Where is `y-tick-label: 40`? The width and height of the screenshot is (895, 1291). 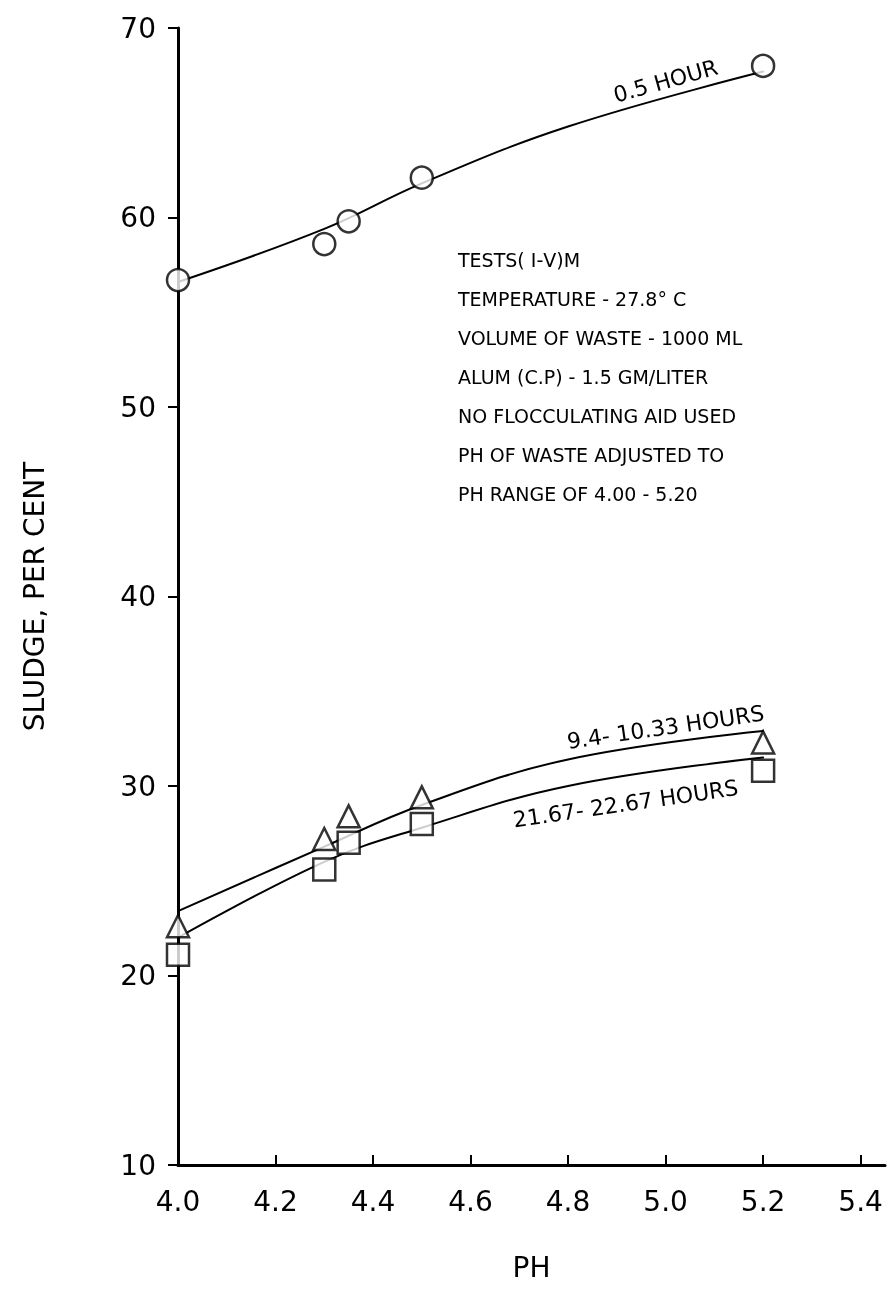
y-tick-label: 40 is located at coordinates (138, 596).